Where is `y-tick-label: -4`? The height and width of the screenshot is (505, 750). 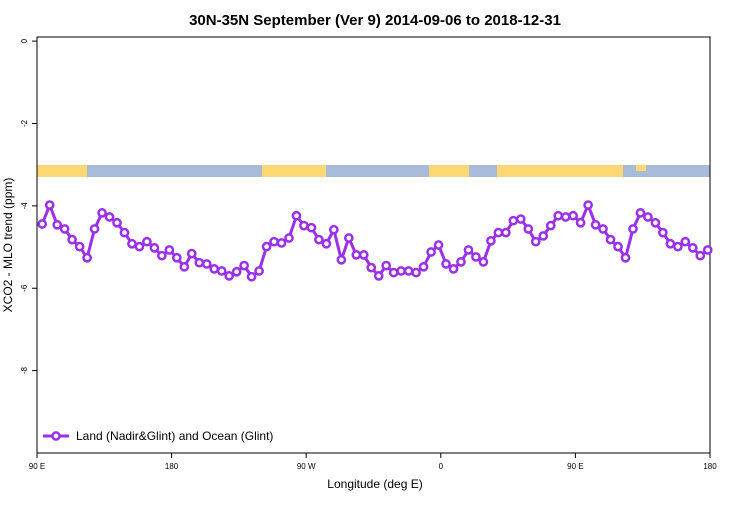
y-tick-label: -4 is located at coordinates (24, 206).